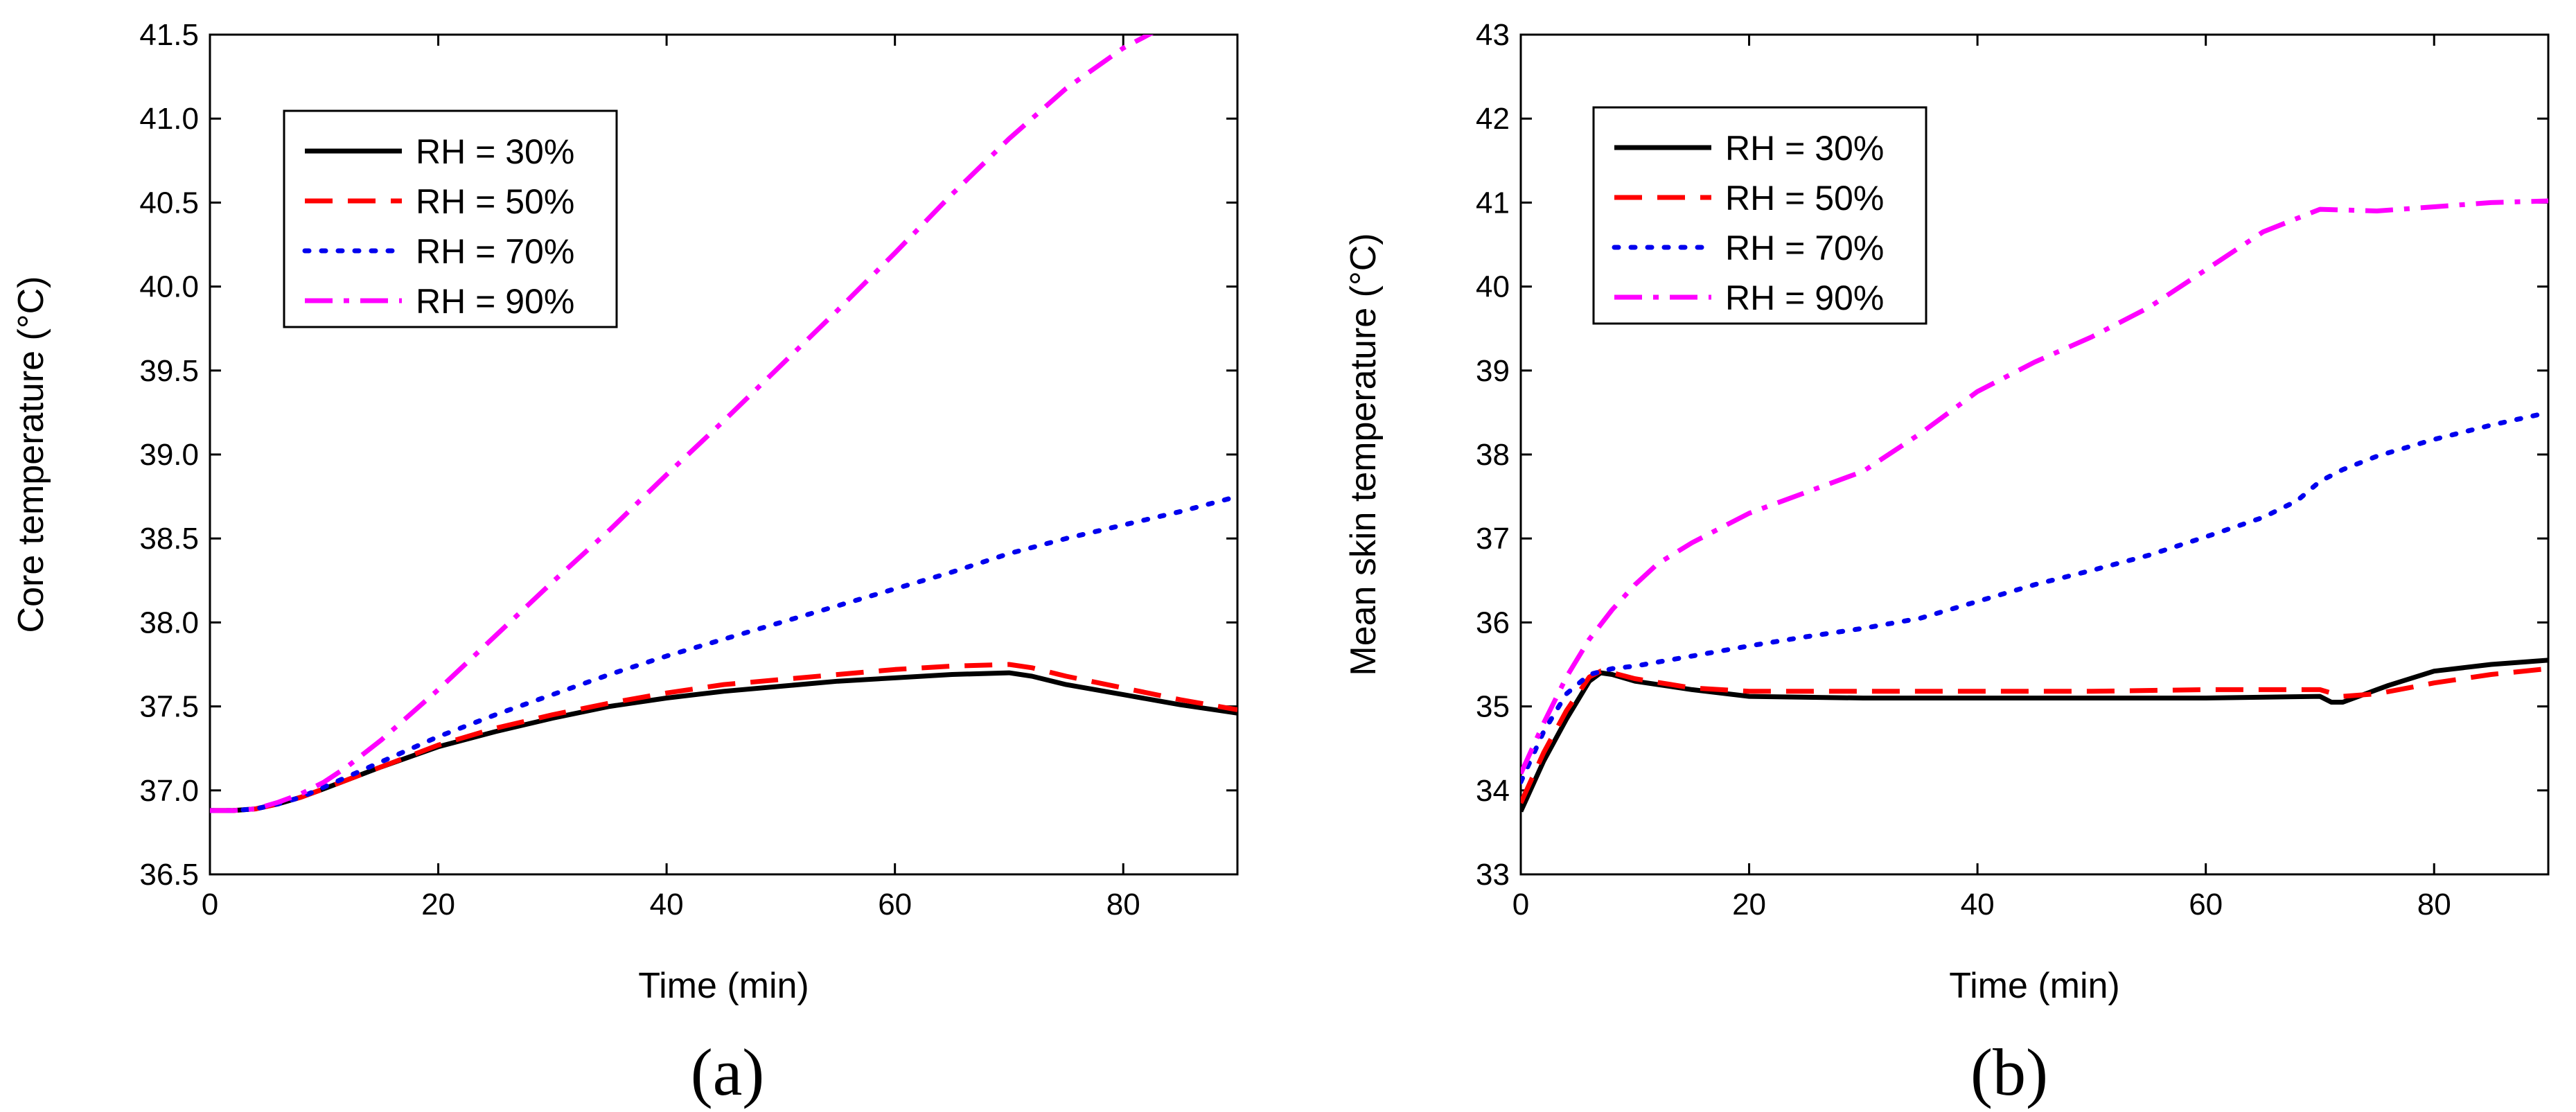 The width and height of the screenshot is (2576, 1112). Describe the element at coordinates (1493, 287) in the screenshot. I see `y-tick-label: 40` at that location.